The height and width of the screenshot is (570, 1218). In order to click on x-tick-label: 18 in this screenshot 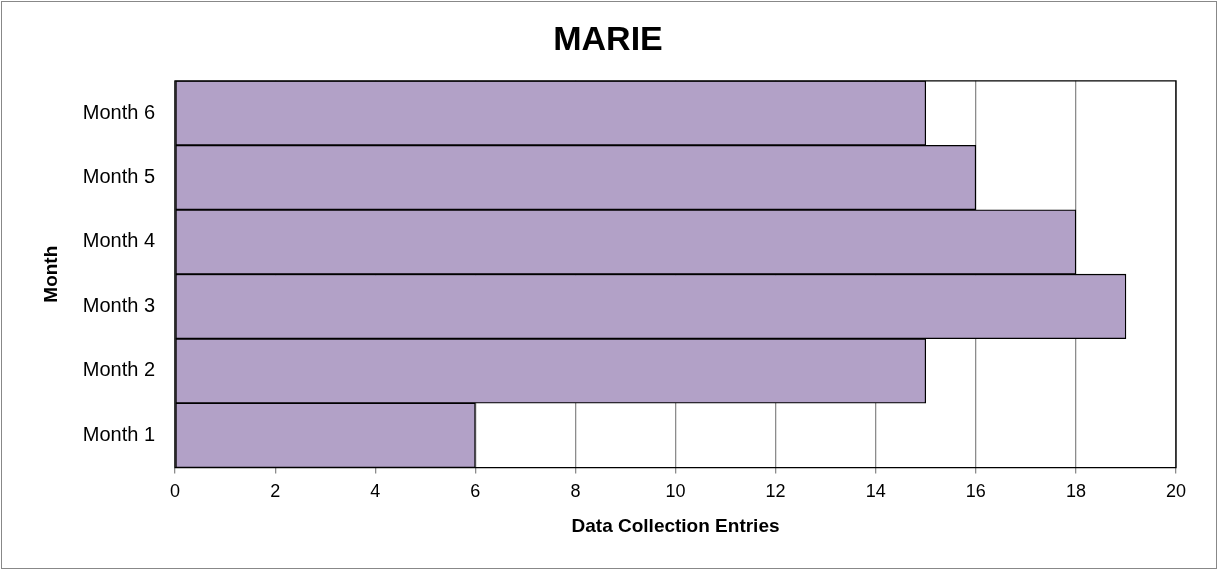, I will do `click(1075, 491)`.